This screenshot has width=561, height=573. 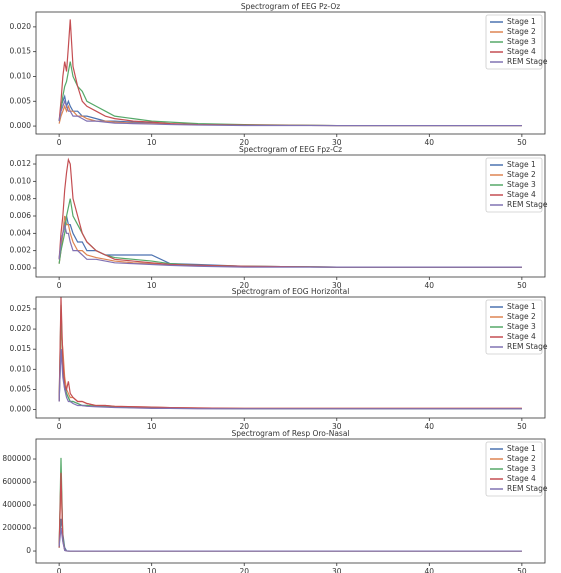 What do you see at coordinates (21, 163) in the screenshot?
I see `y-tick-label: 0.012` at bounding box center [21, 163].